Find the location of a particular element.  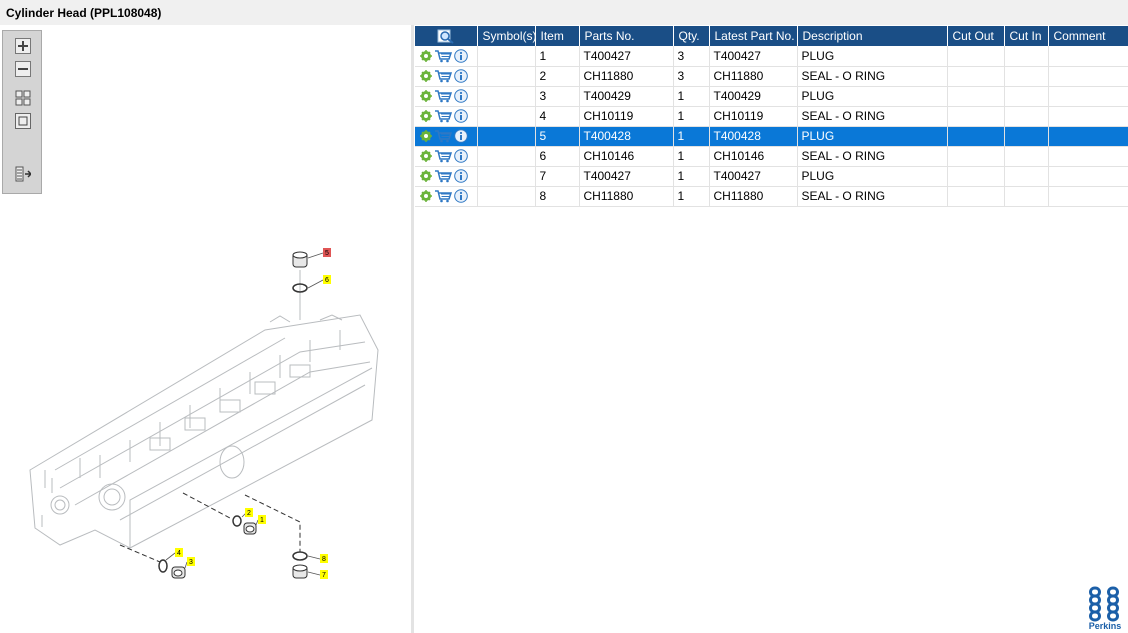

svg-text: 8 is located at coordinates (324, 559).